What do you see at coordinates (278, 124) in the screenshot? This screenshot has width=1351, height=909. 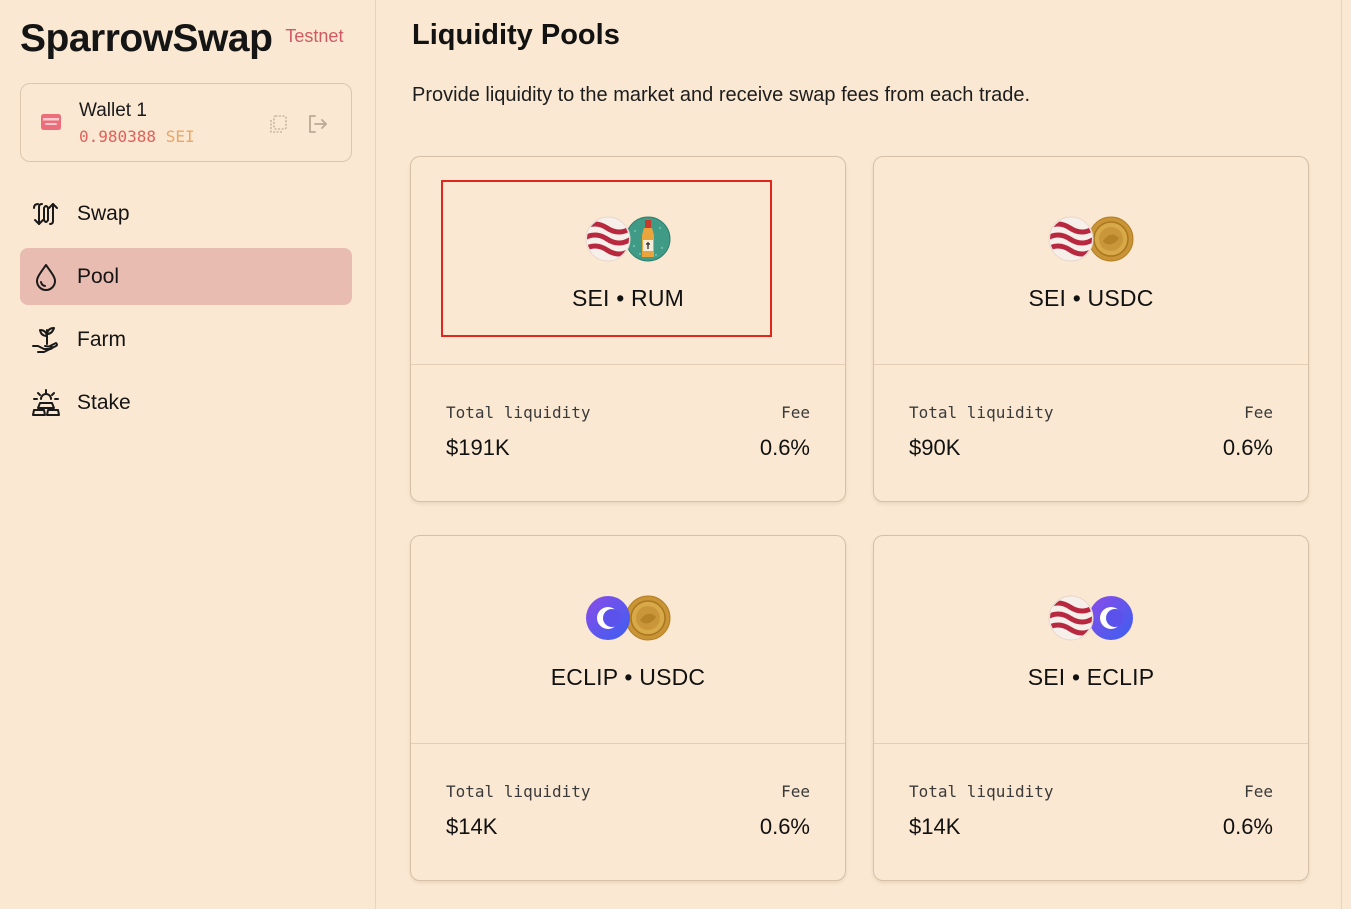 I see `copy-icon` at bounding box center [278, 124].